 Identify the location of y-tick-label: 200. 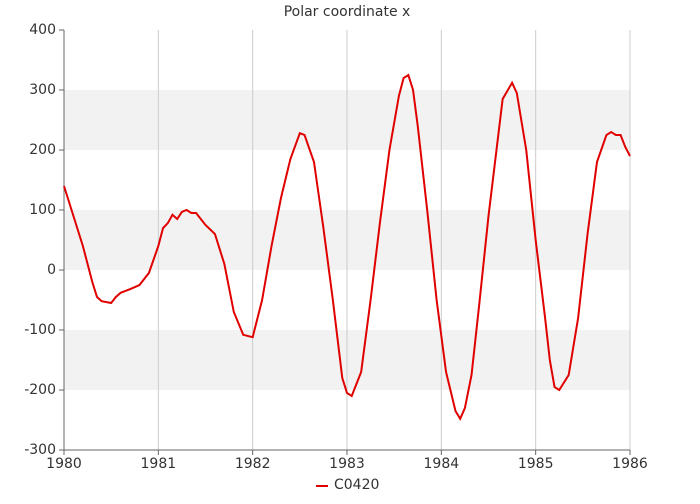
(42, 150).